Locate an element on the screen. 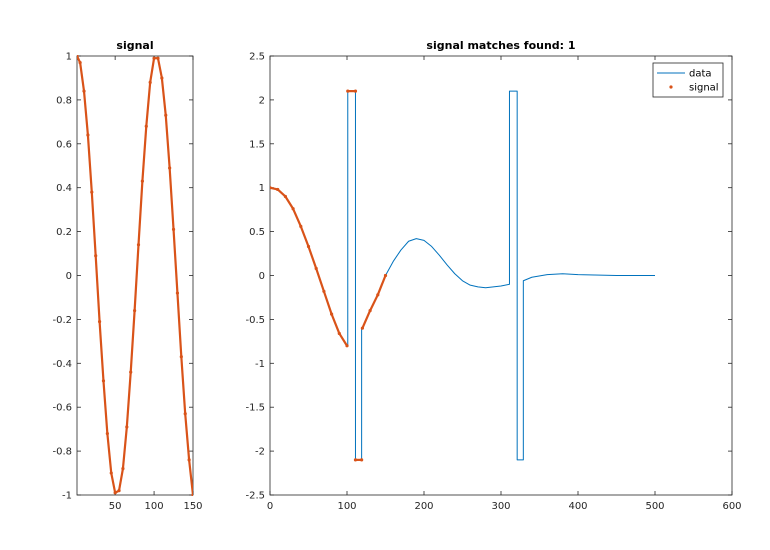 Image resolution: width=770 pixels, height=550 pixels. y-tick-label: -2 is located at coordinates (260, 452).